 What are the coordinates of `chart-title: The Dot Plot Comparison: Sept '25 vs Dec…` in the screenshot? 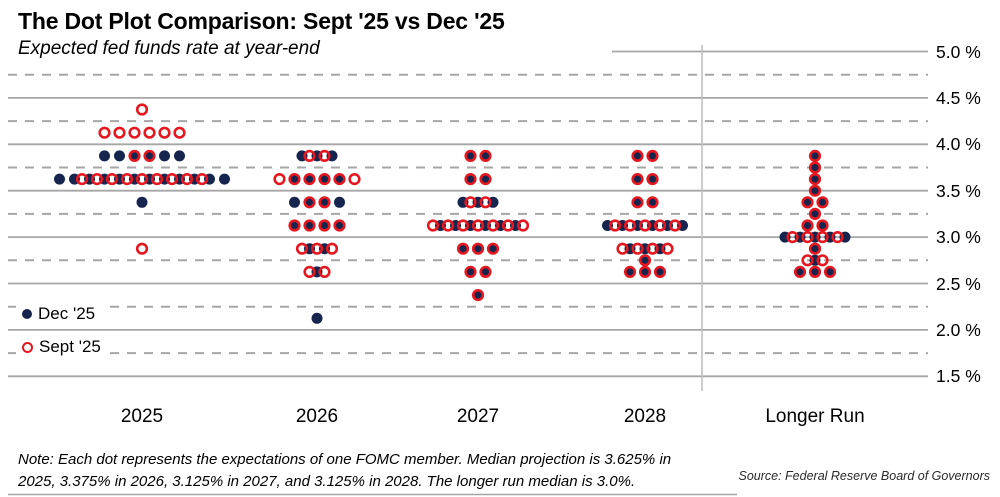 It's located at (261, 21).